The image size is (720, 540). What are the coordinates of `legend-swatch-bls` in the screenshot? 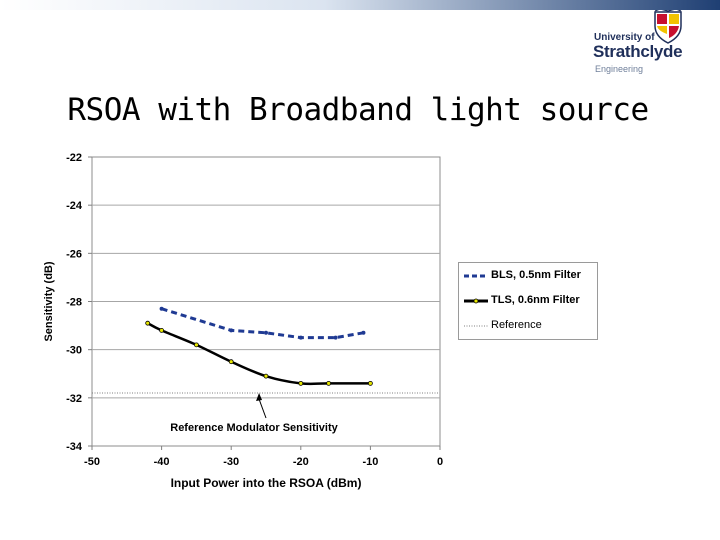 It's located at (476, 276).